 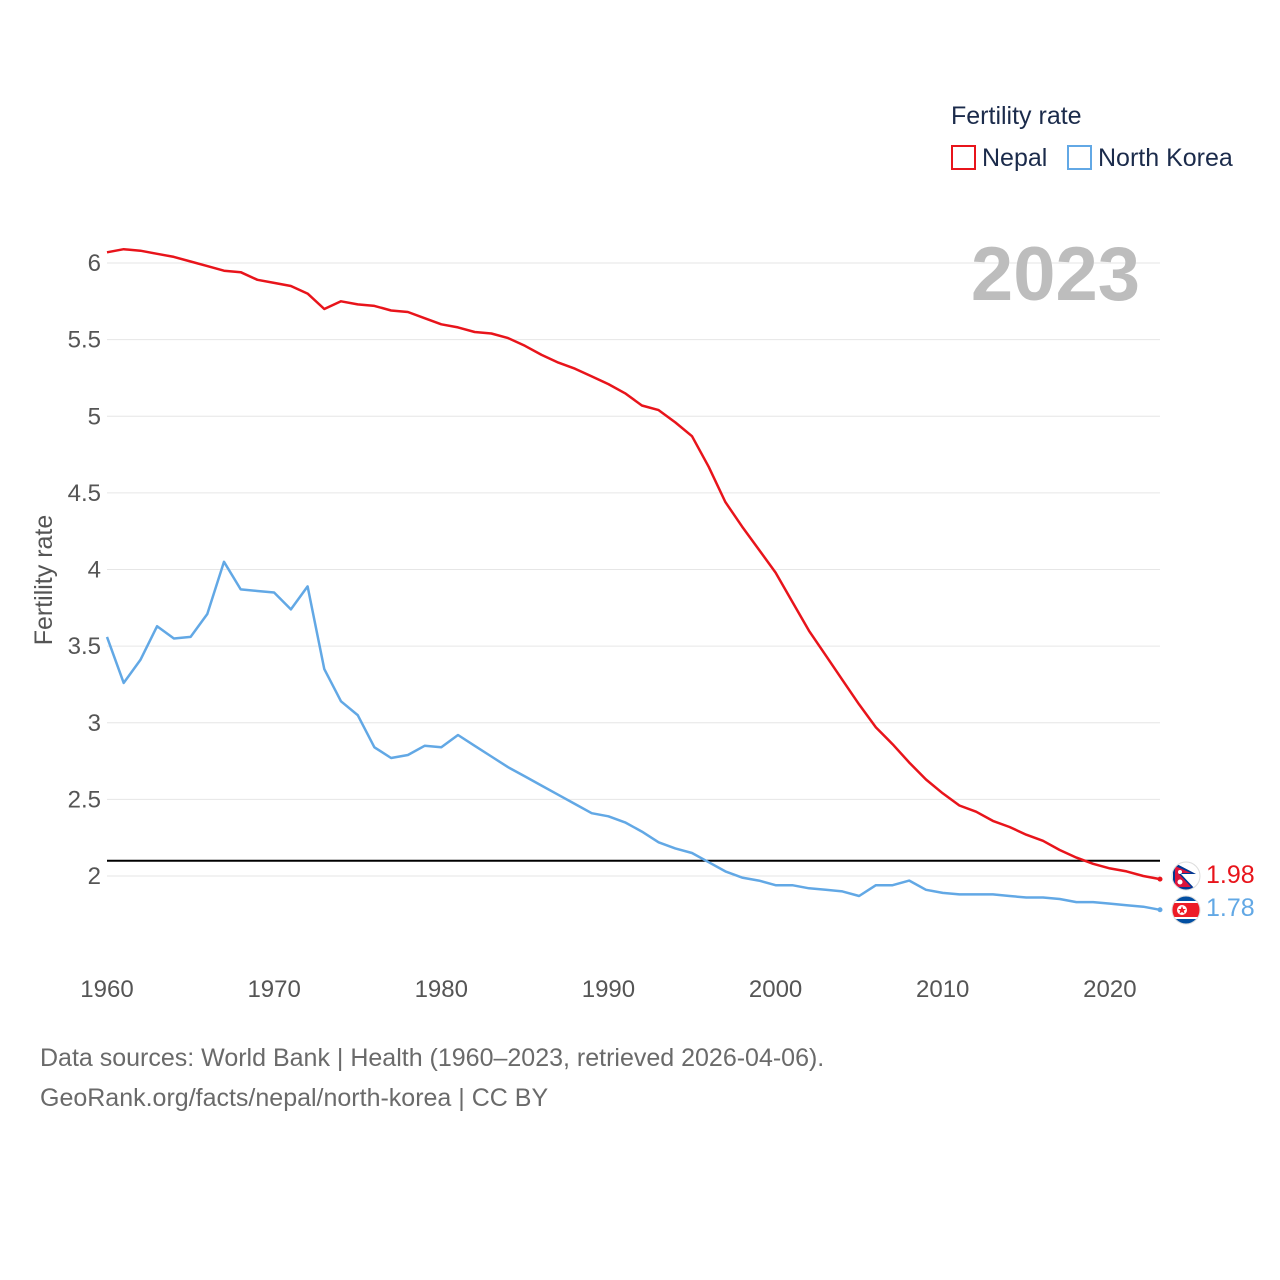 I want to click on y-tick-label: 2, so click(x=94, y=876).